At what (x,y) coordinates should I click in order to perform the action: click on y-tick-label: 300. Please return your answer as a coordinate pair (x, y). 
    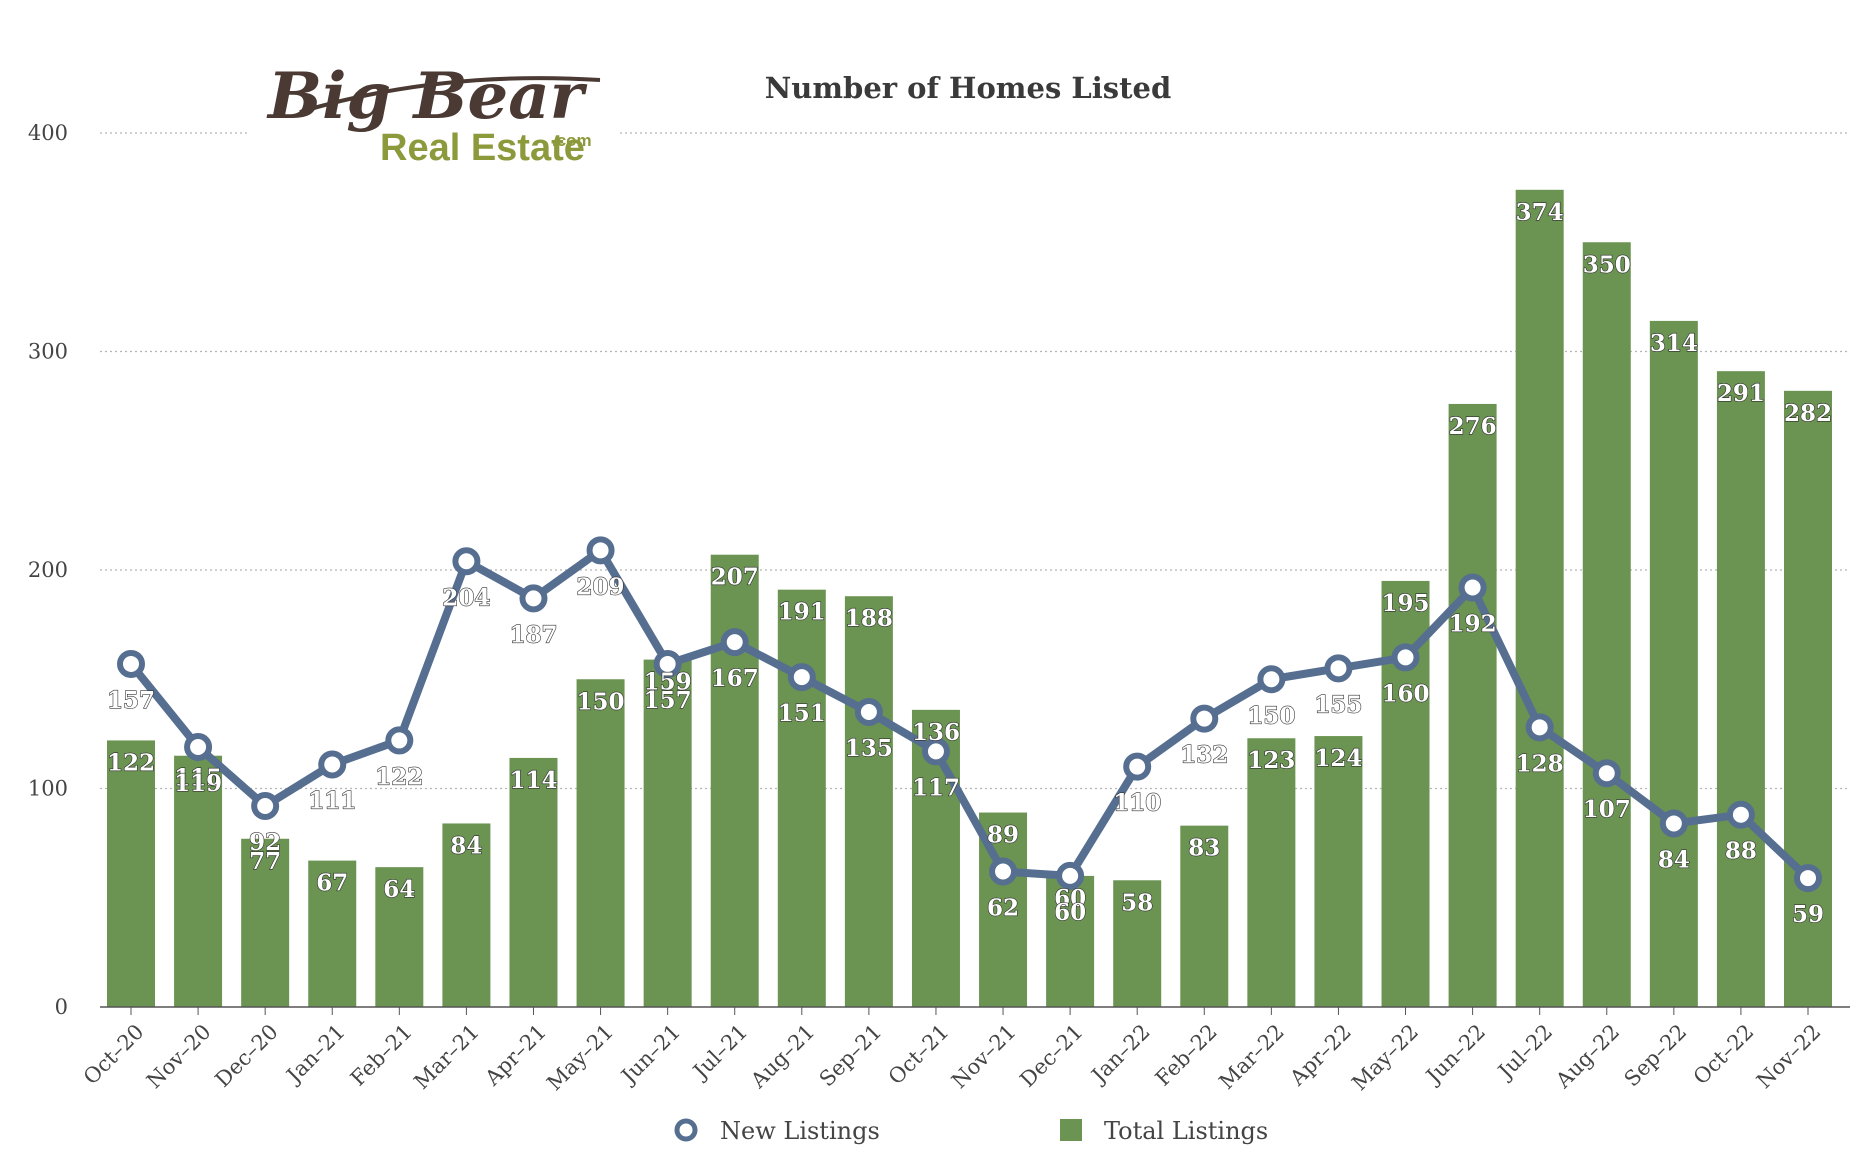
    Looking at the image, I should click on (48, 352).